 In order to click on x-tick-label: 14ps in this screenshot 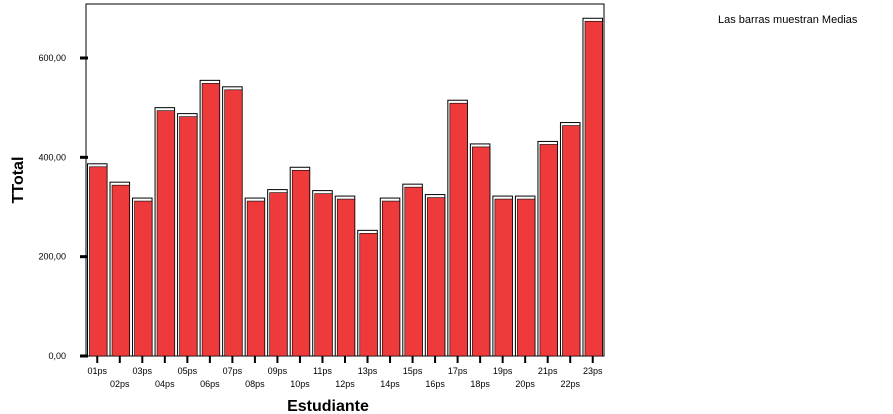, I will do `click(390, 384)`.